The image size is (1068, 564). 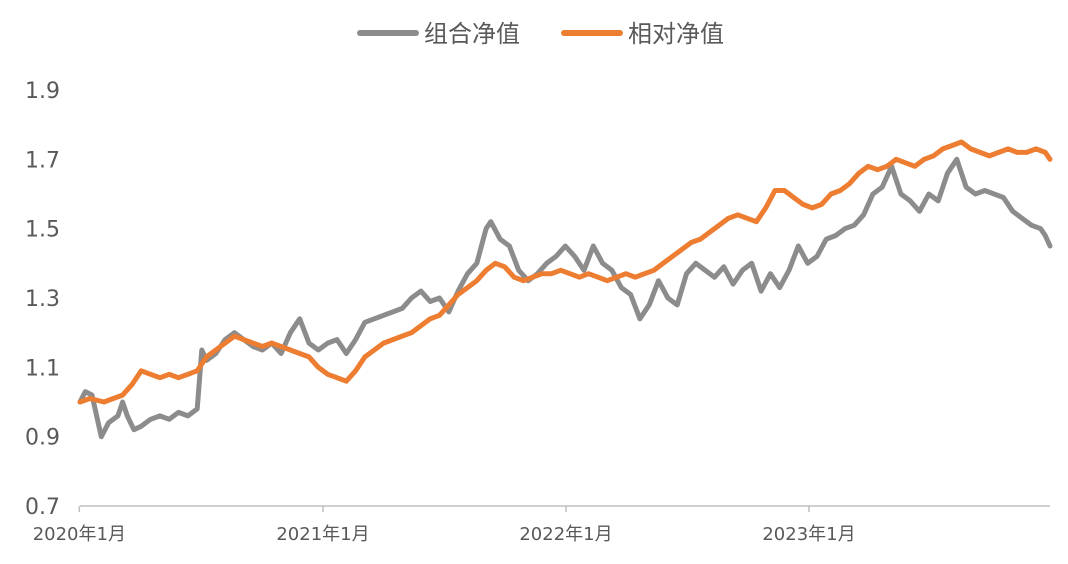 I want to click on y-tick-label: 1.3, so click(x=42, y=299).